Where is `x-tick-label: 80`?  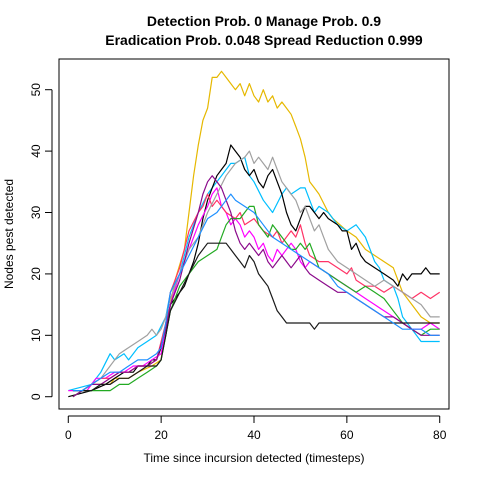
x-tick-label: 80 is located at coordinates (440, 435).